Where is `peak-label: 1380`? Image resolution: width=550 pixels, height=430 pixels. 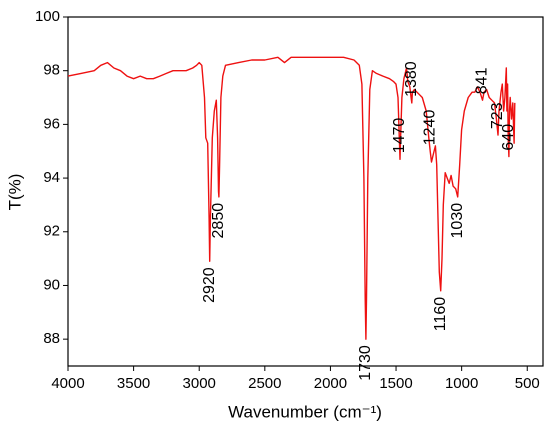
peak-label: 1380 is located at coordinates (411, 79).